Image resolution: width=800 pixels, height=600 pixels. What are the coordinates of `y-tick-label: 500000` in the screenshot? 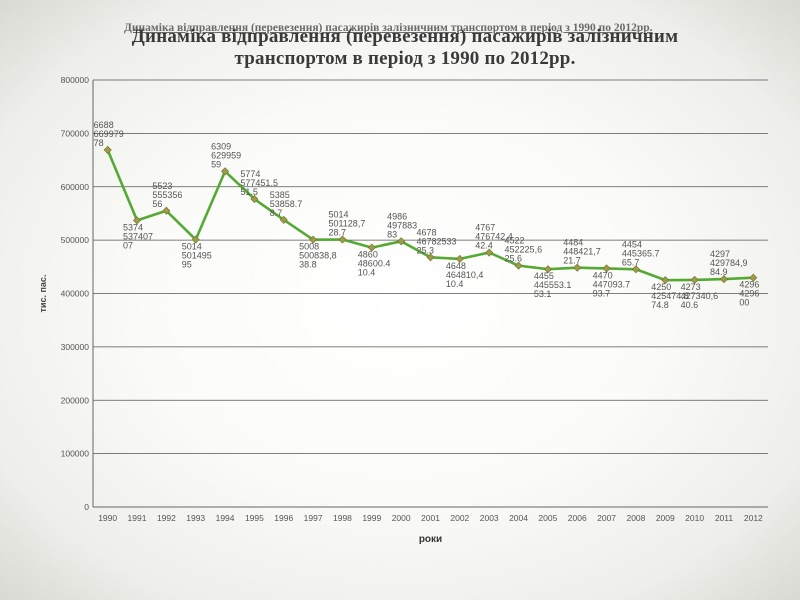 It's located at (75, 240).